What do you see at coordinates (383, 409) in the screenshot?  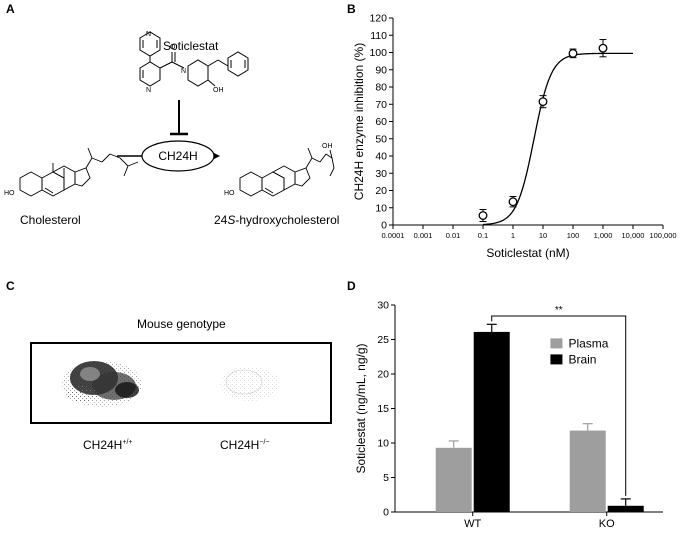 I see `y-tick-label: 15` at bounding box center [383, 409].